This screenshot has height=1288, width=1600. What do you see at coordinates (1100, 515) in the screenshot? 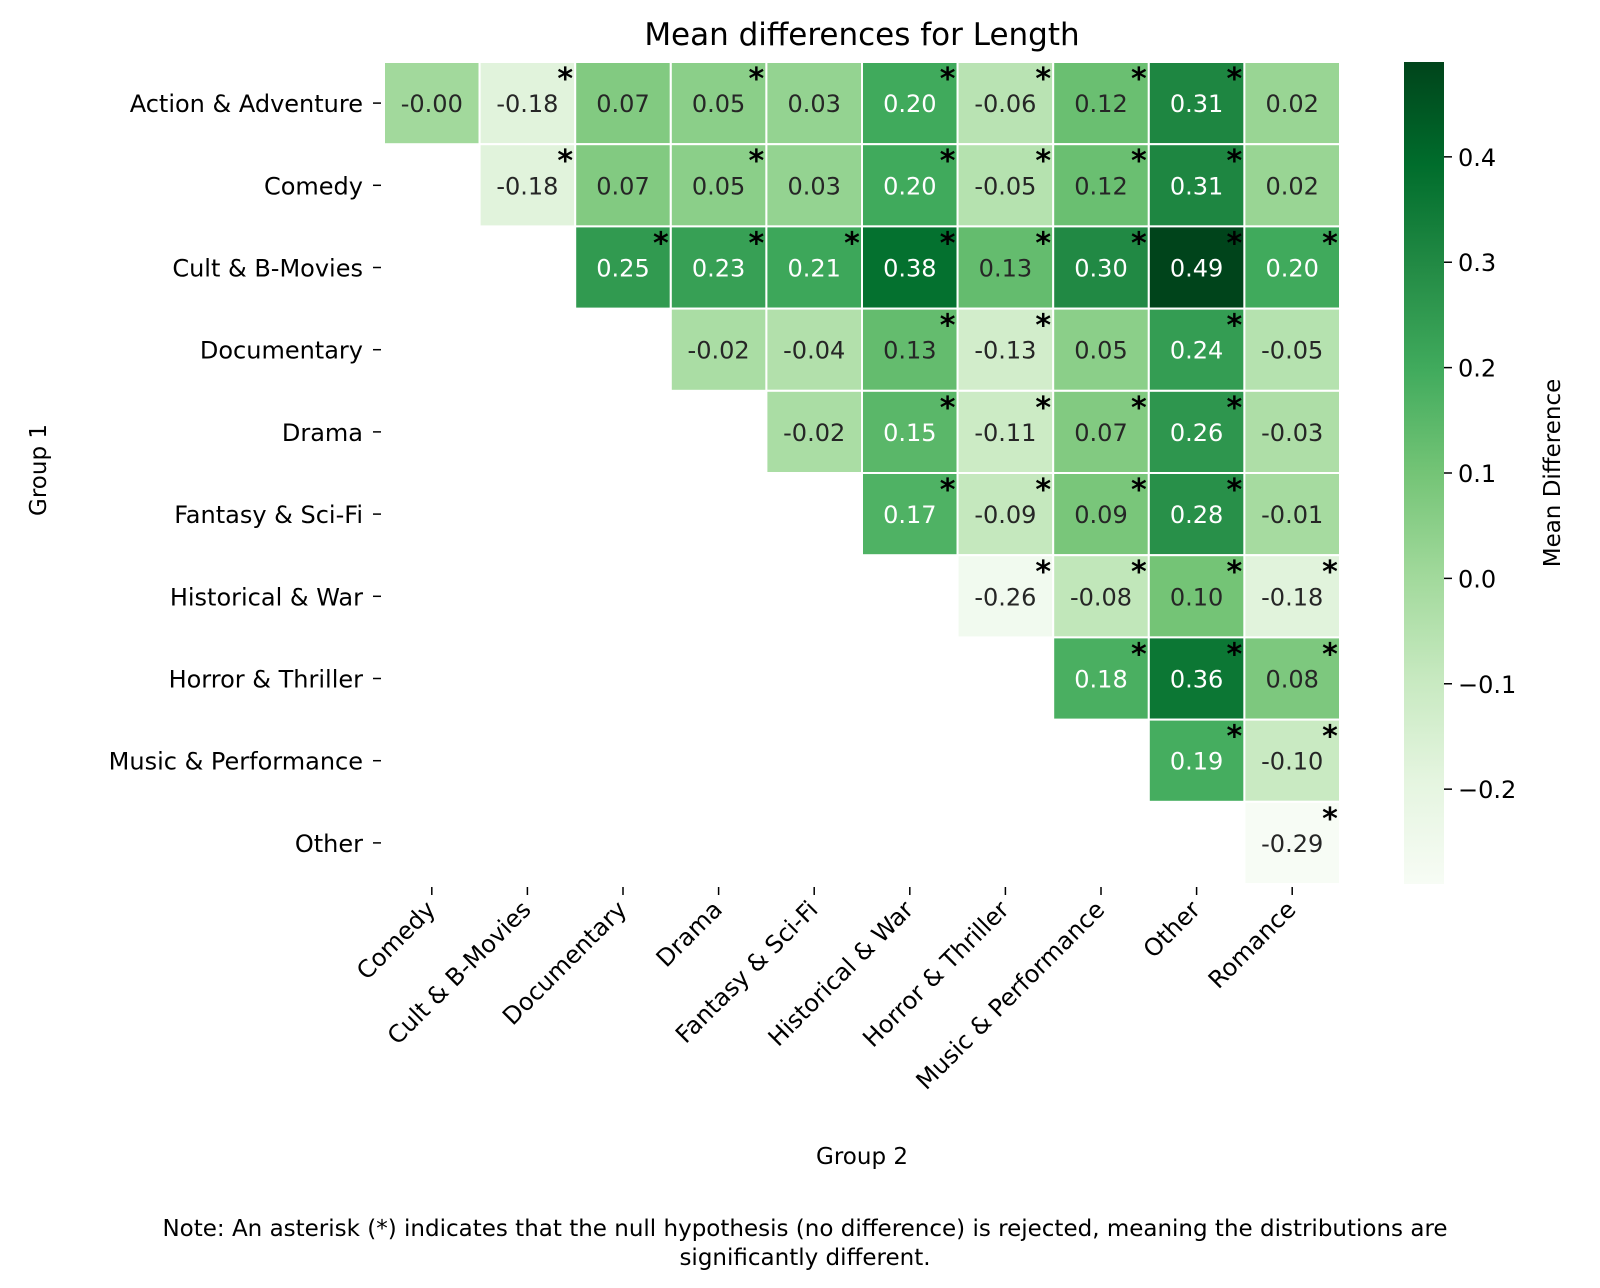
I see `cell-value-label: 0.09` at bounding box center [1100, 515].